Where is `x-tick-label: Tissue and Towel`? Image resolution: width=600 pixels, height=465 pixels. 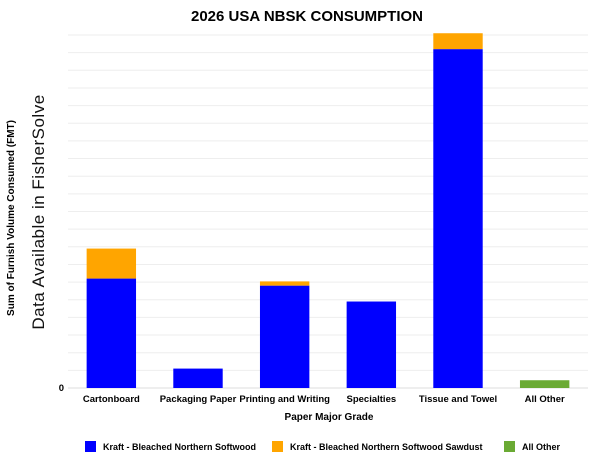 x-tick-label: Tissue and Towel is located at coordinates (458, 399).